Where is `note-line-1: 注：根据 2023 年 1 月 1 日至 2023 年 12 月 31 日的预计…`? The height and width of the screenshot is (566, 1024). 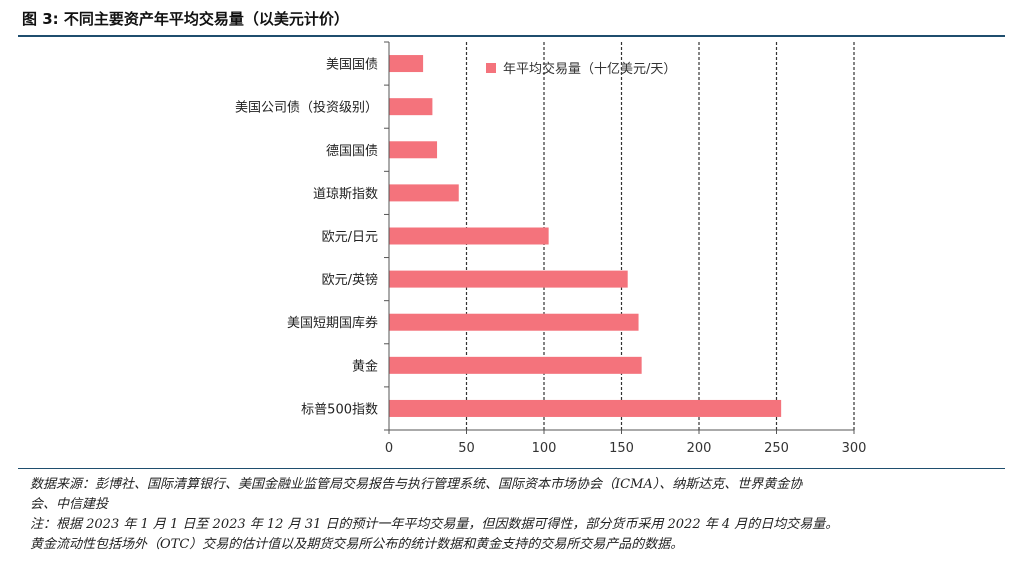 note-line-1: 注：根据 2023 年 1 月 1 日至 2023 年 12 月 31 日的预计… is located at coordinates (434, 524).